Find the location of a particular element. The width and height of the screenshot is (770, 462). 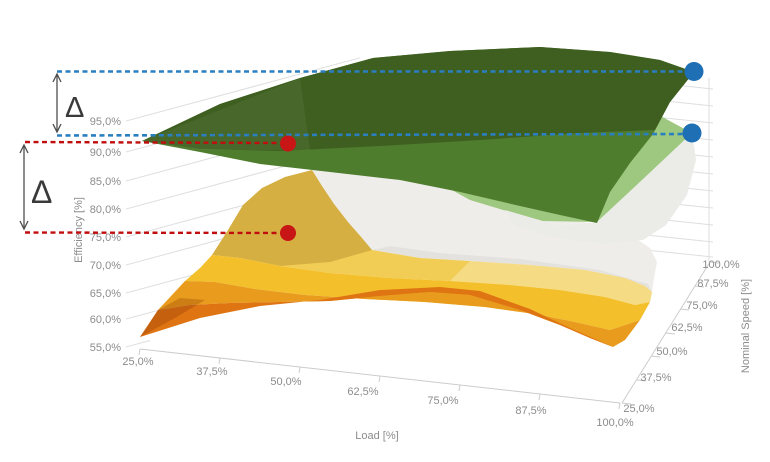

efficiency-tick-label: 85,0% is located at coordinates (105, 182).